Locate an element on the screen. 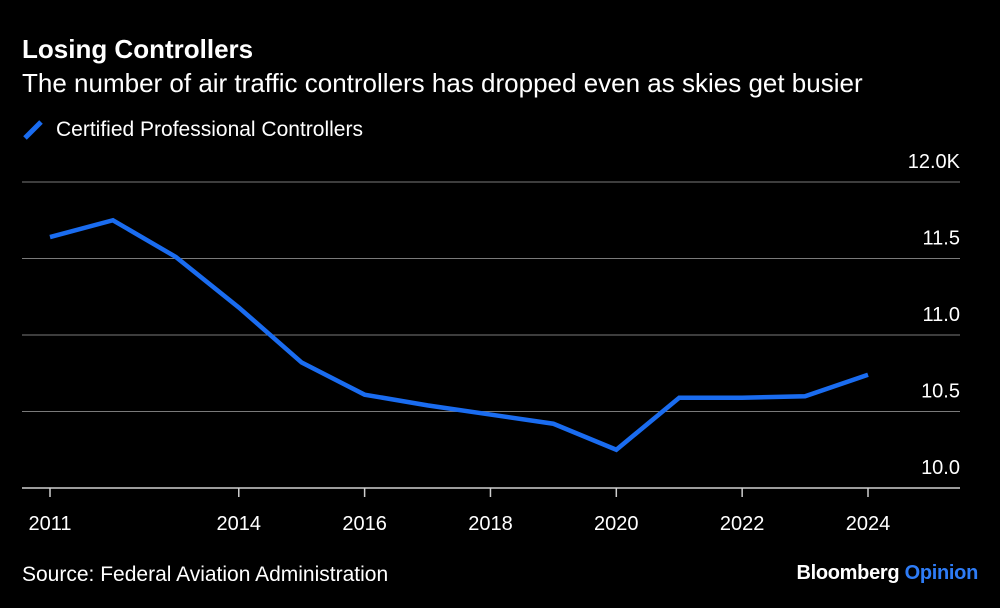  chart-title: Losing Controllers is located at coordinates (138, 49).